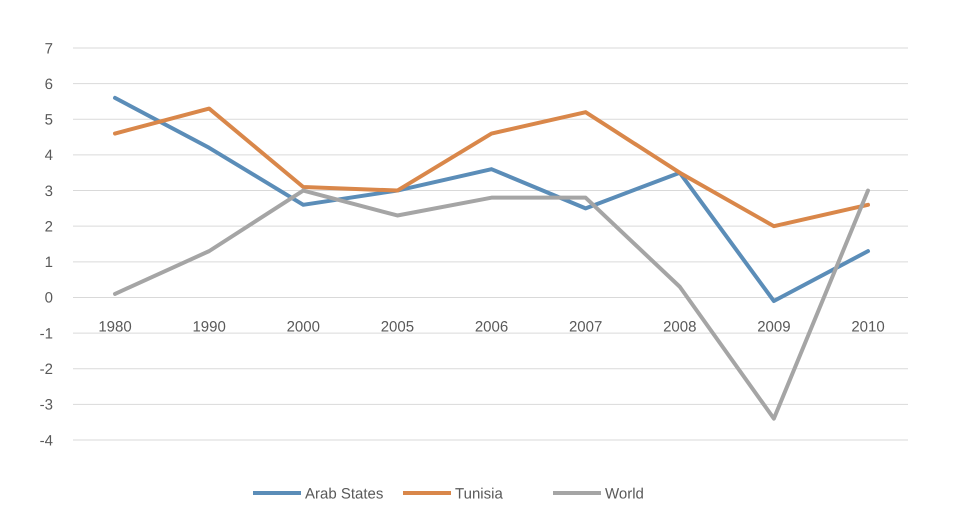 The height and width of the screenshot is (523, 956). What do you see at coordinates (868, 327) in the screenshot?
I see `x-tick-label: 2010` at bounding box center [868, 327].